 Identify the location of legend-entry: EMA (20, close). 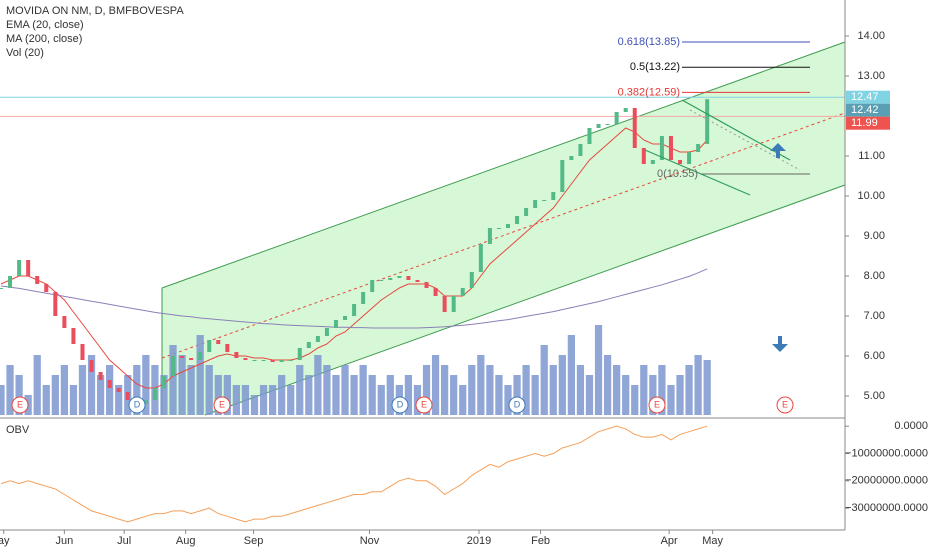
(45, 25).